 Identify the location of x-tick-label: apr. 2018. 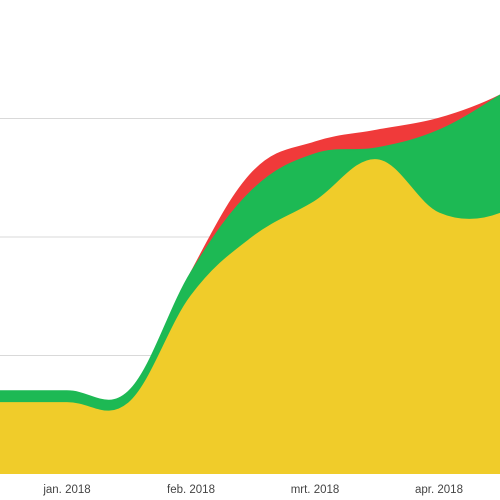
(439, 490).